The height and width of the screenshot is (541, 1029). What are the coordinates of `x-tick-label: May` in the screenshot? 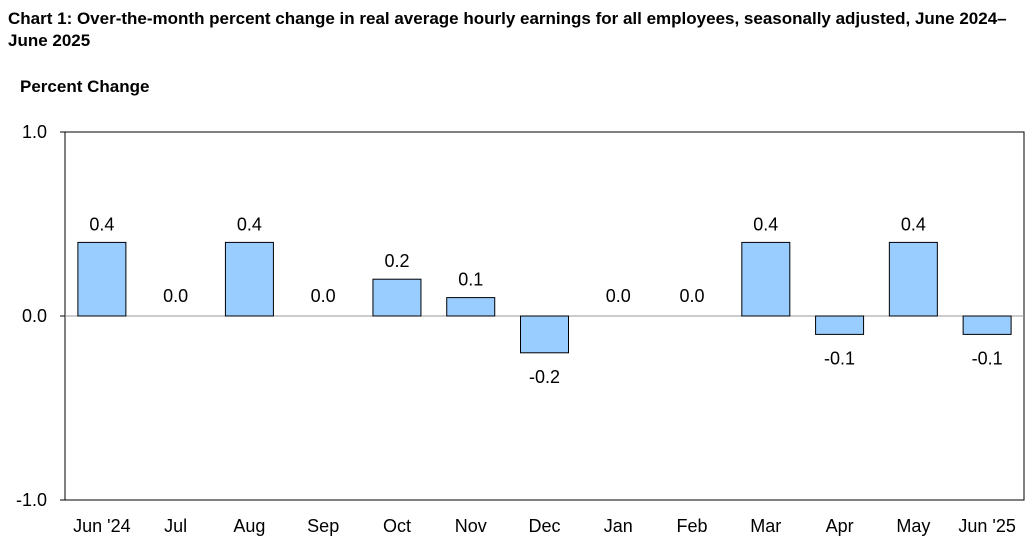 It's located at (913, 526).